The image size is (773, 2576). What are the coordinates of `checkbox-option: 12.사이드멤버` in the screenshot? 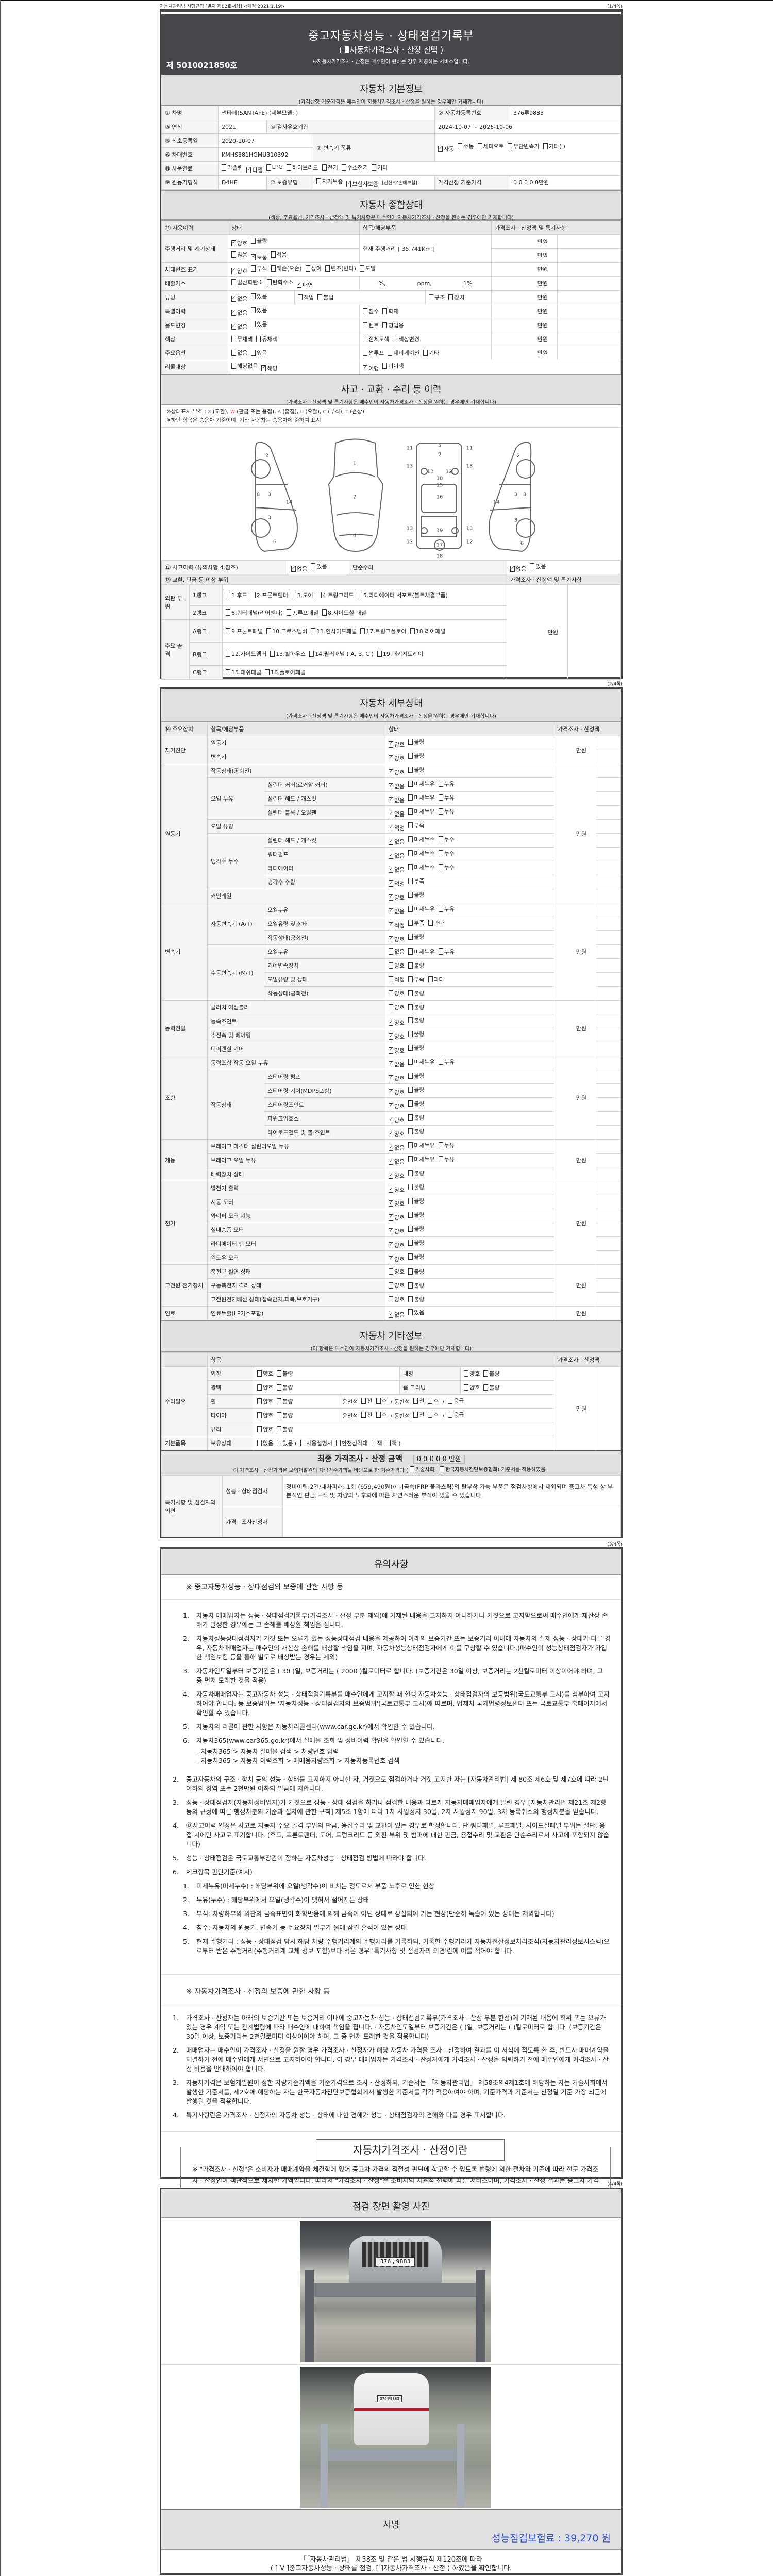 It's located at (246, 654).